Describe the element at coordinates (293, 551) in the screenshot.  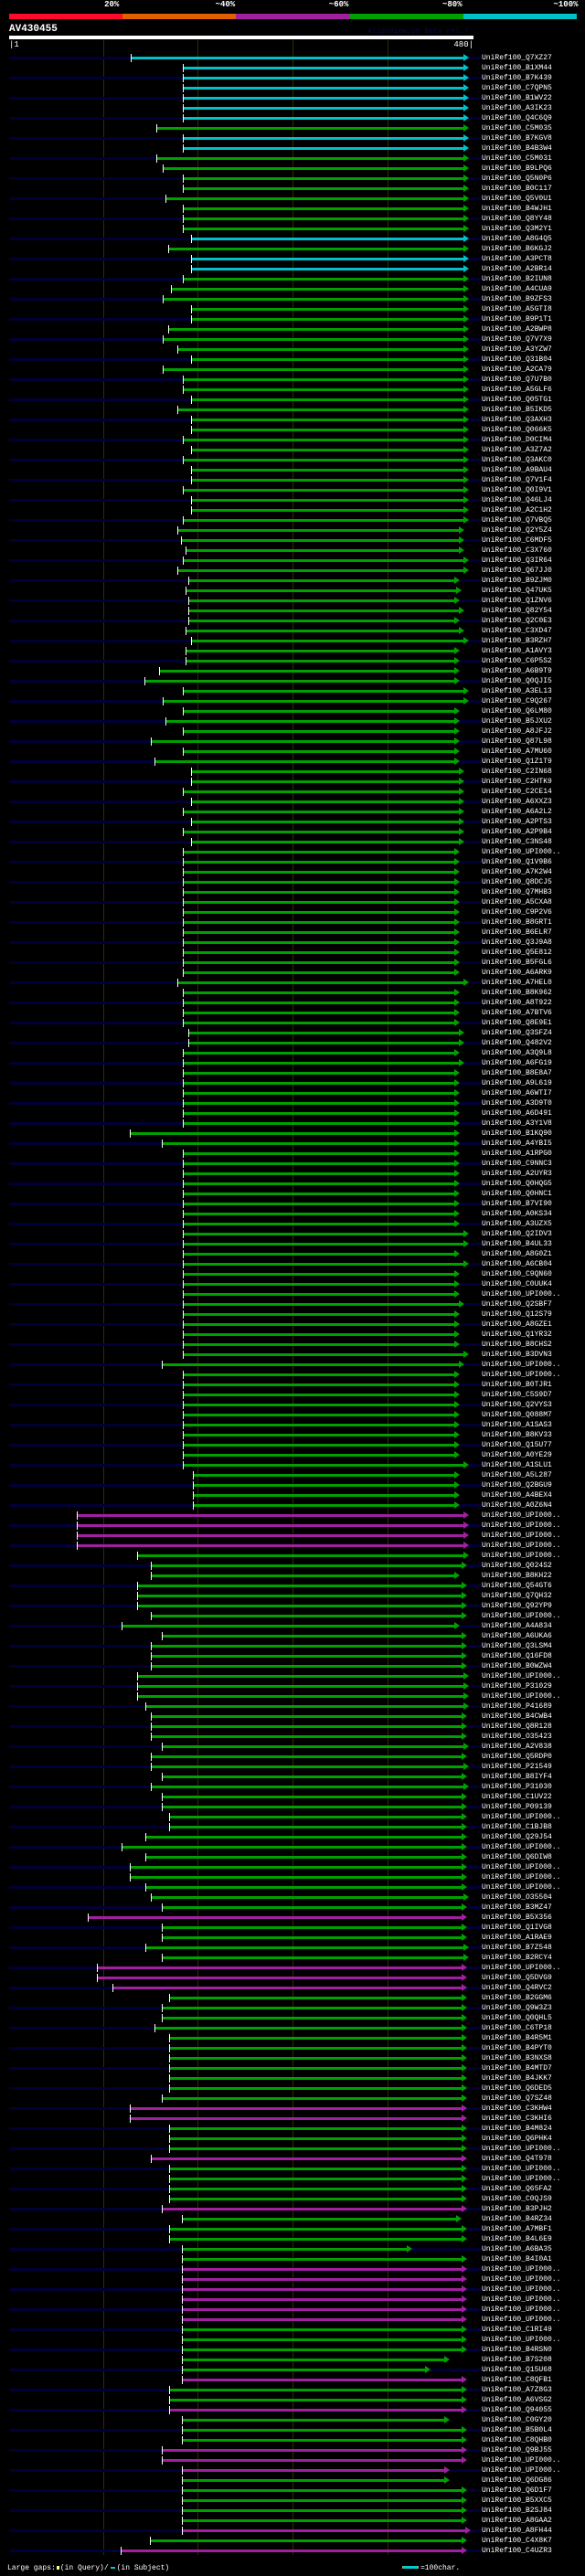
I see `alignment-row: UniRef100_C3X760` at that location.